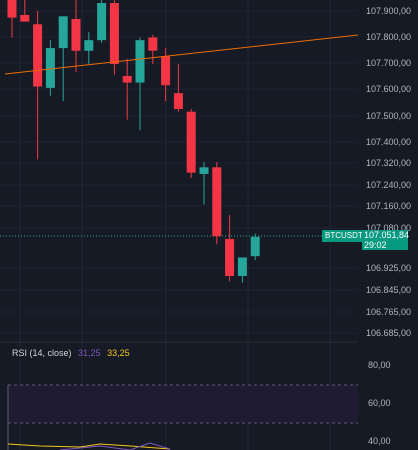 The width and height of the screenshot is (418, 450). Describe the element at coordinates (388, 89) in the screenshot. I see `price-tick-label: 107.600,00` at that location.